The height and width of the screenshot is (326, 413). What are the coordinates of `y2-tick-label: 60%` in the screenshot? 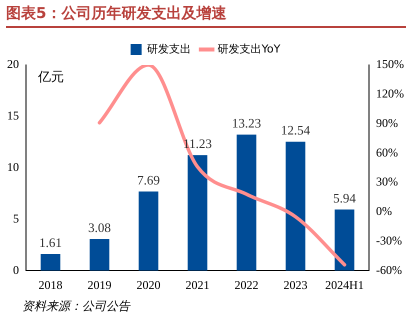 It's located at (387, 152).